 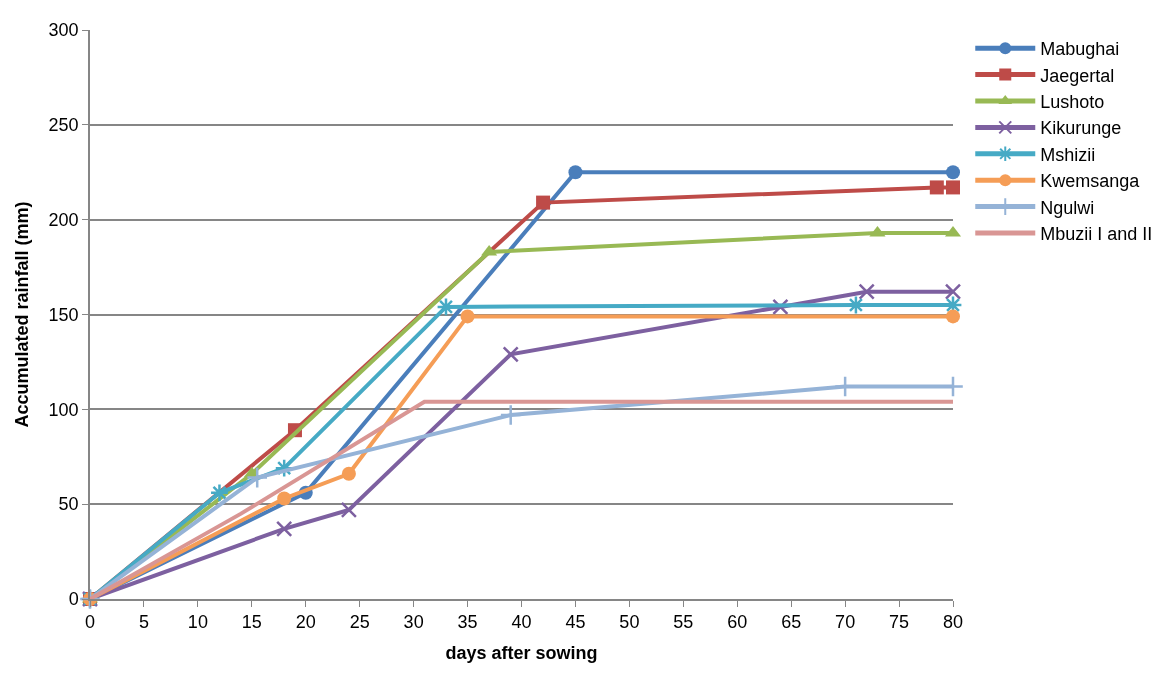 I want to click on y-tick-label: 200, so click(x=63, y=219).